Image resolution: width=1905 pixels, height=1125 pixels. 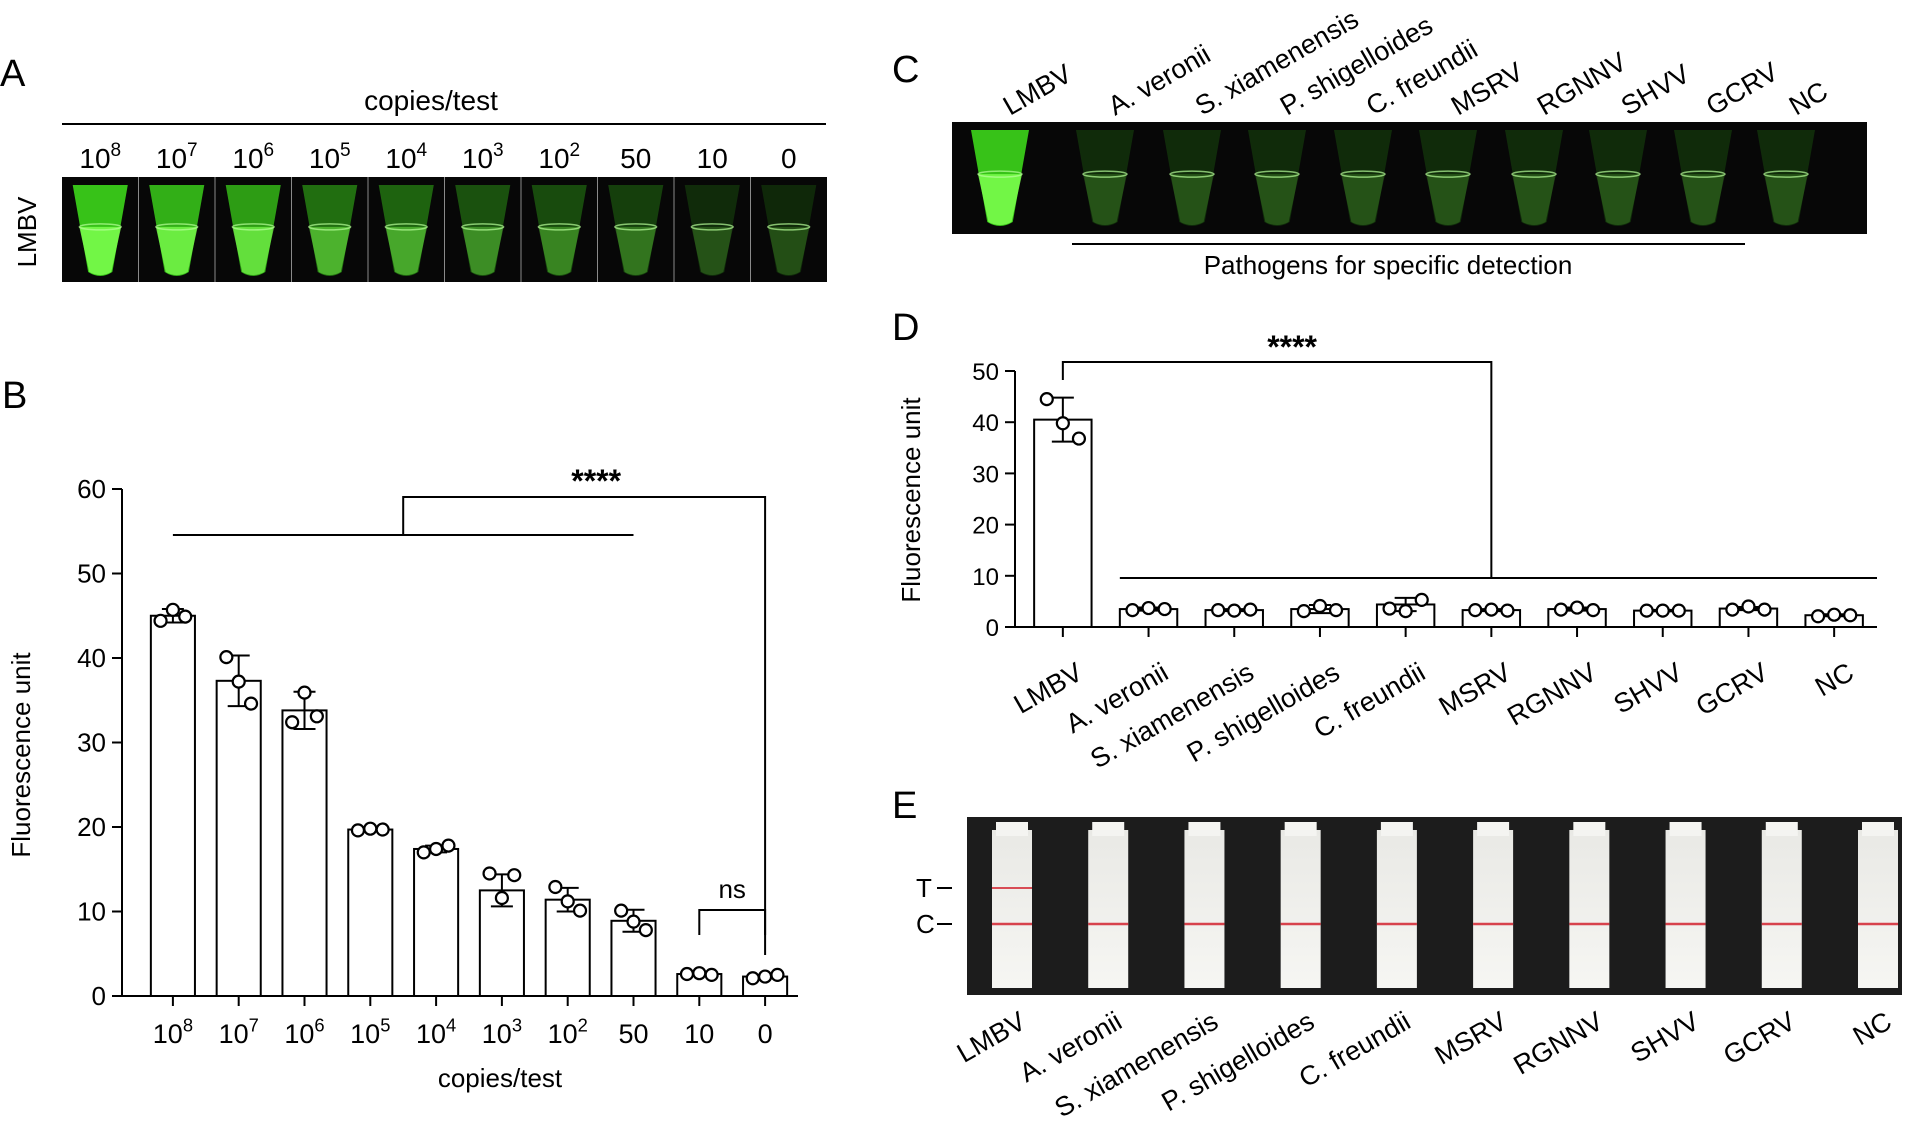 What do you see at coordinates (91, 489) in the screenshot?
I see `panel-b-y-tick-label: 60` at bounding box center [91, 489].